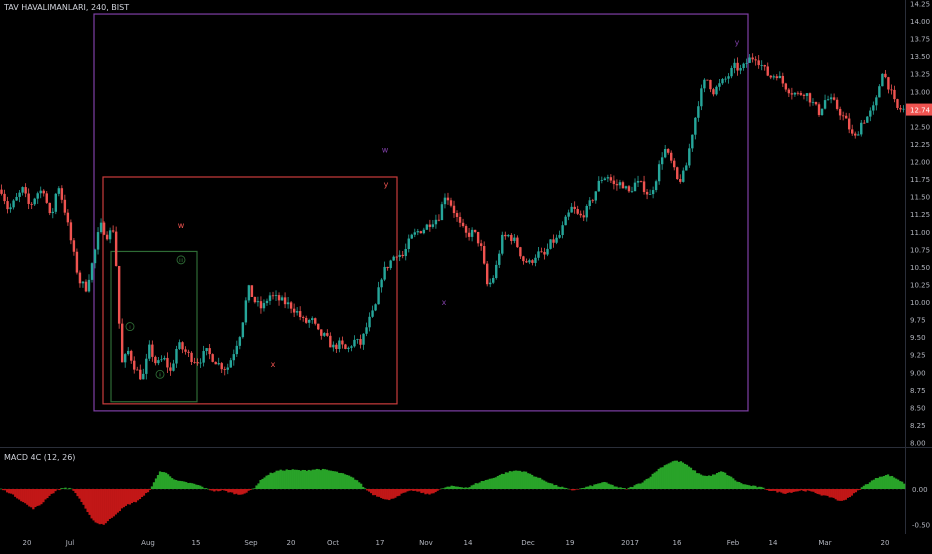 Image resolution: width=932 pixels, height=554 pixels. What do you see at coordinates (918, 321) in the screenshot?
I see `price-tick-label: 9.75` at bounding box center [918, 321].